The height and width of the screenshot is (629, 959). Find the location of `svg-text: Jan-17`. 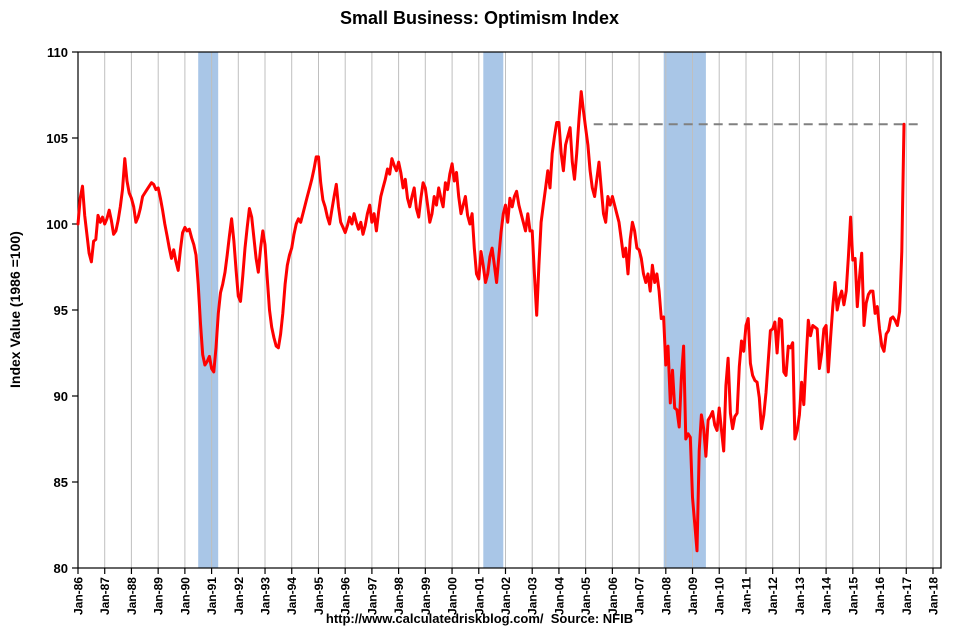

svg-text: Jan-17 is located at coordinates (907, 596).